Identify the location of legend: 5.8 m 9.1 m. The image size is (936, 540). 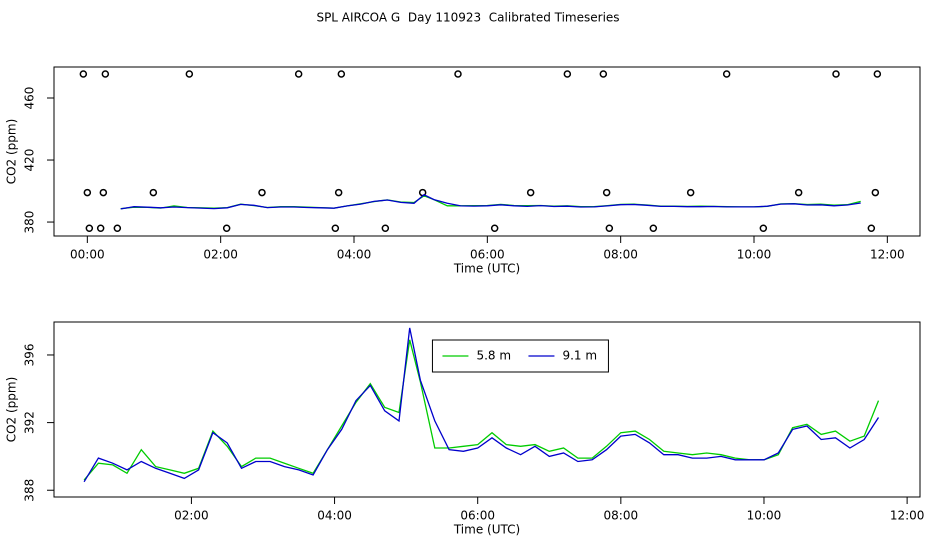
(520, 356).